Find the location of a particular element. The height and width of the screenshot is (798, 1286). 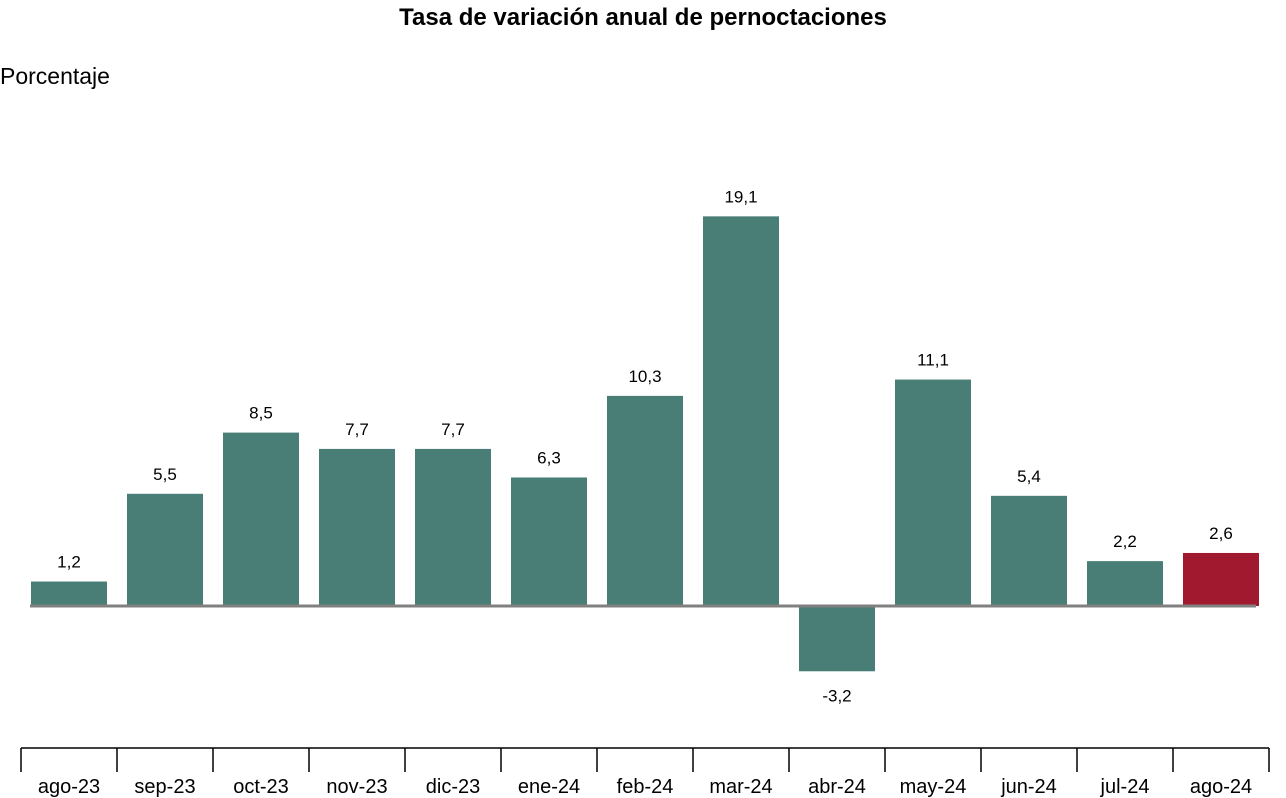

data-label: 6,3 is located at coordinates (549, 457).